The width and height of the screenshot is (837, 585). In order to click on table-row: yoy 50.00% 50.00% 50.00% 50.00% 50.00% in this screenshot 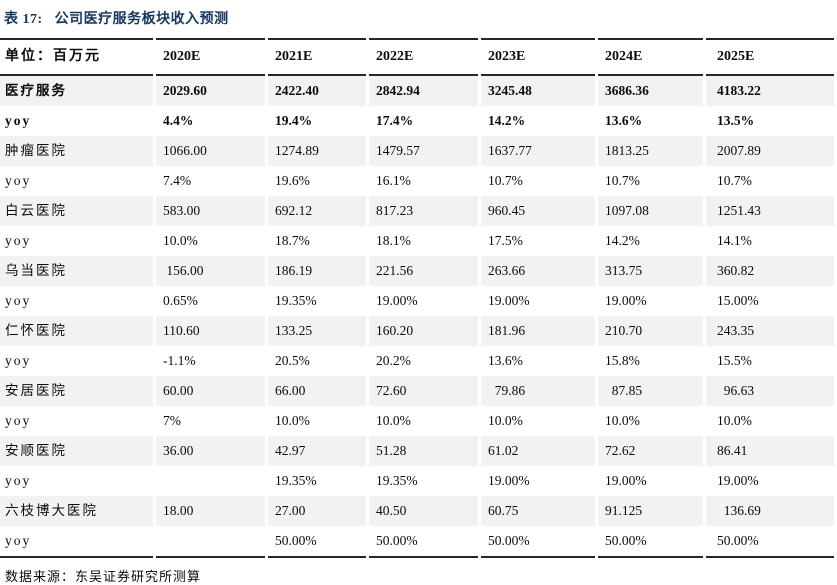, I will do `click(417, 542)`.